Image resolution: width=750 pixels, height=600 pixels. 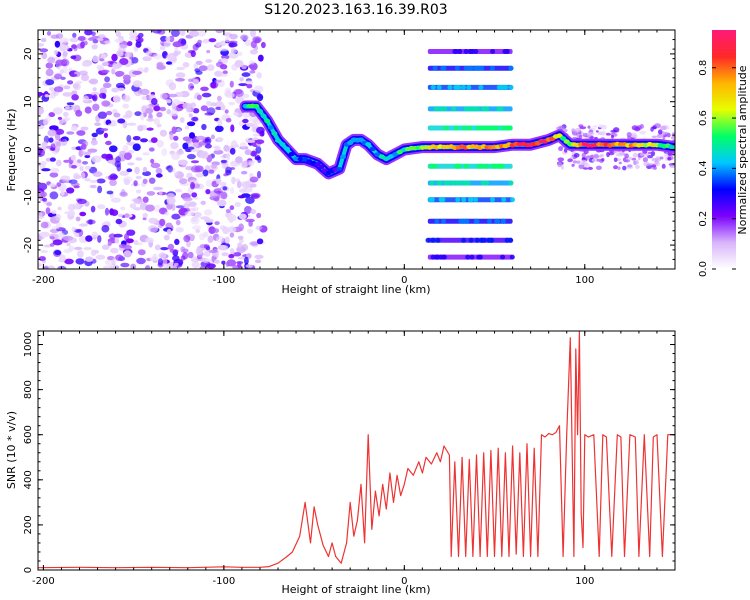 I want to click on colorbar-ticks: 0.0 0.2 0.4 0.6 0.8, so click(x=717, y=168).